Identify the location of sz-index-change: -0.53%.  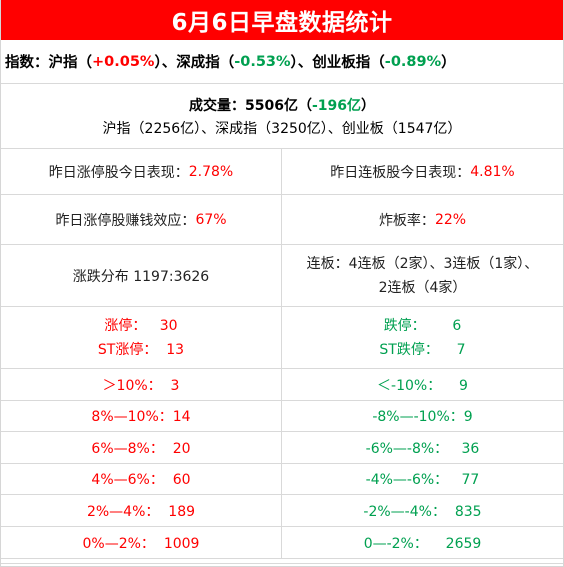
(262, 61).